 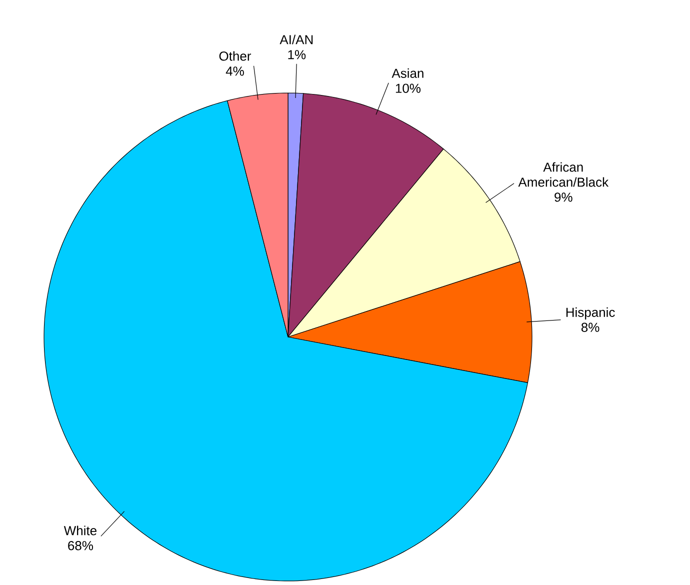 I want to click on slice-label: African American/Black, so click(x=563, y=174).